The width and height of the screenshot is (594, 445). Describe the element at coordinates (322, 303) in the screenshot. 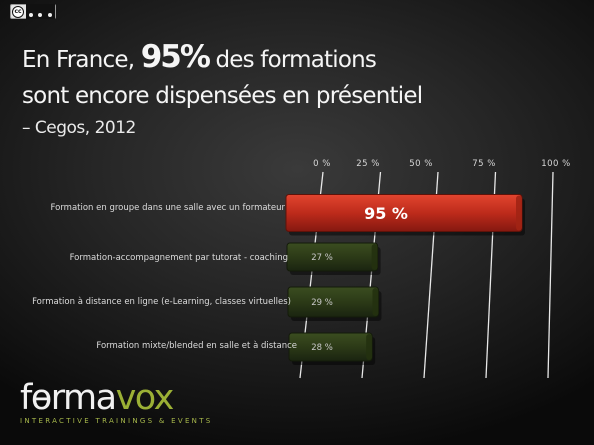

I see `bar-value-label: 29 %` at that location.